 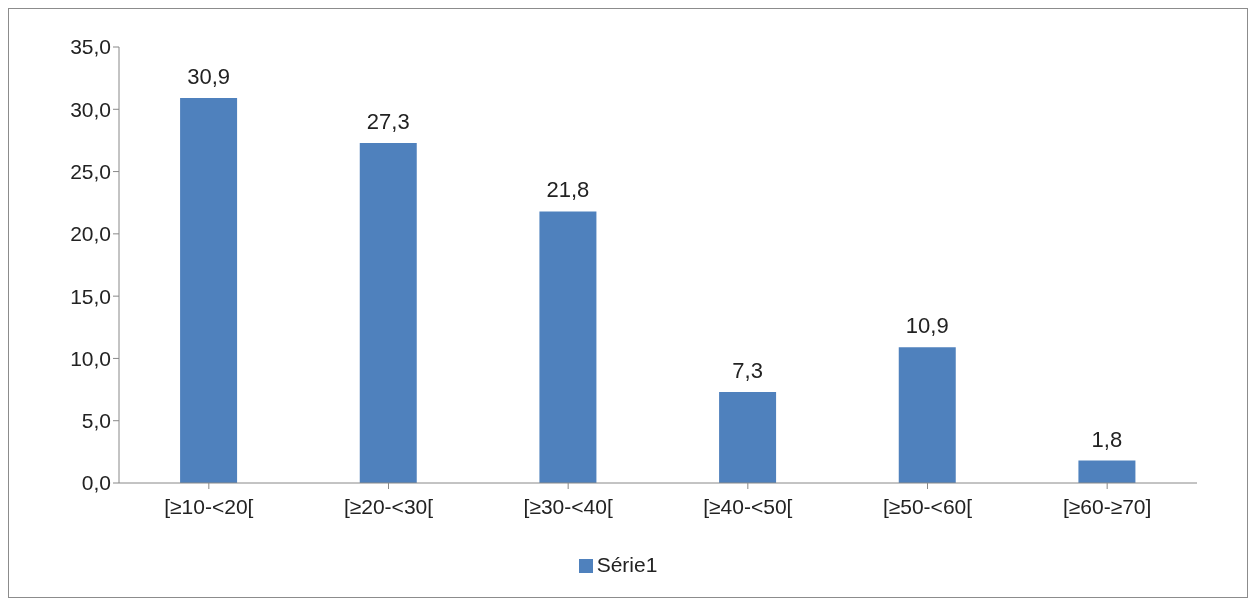 What do you see at coordinates (627, 564) in the screenshot?
I see `legend-label: Série1` at bounding box center [627, 564].